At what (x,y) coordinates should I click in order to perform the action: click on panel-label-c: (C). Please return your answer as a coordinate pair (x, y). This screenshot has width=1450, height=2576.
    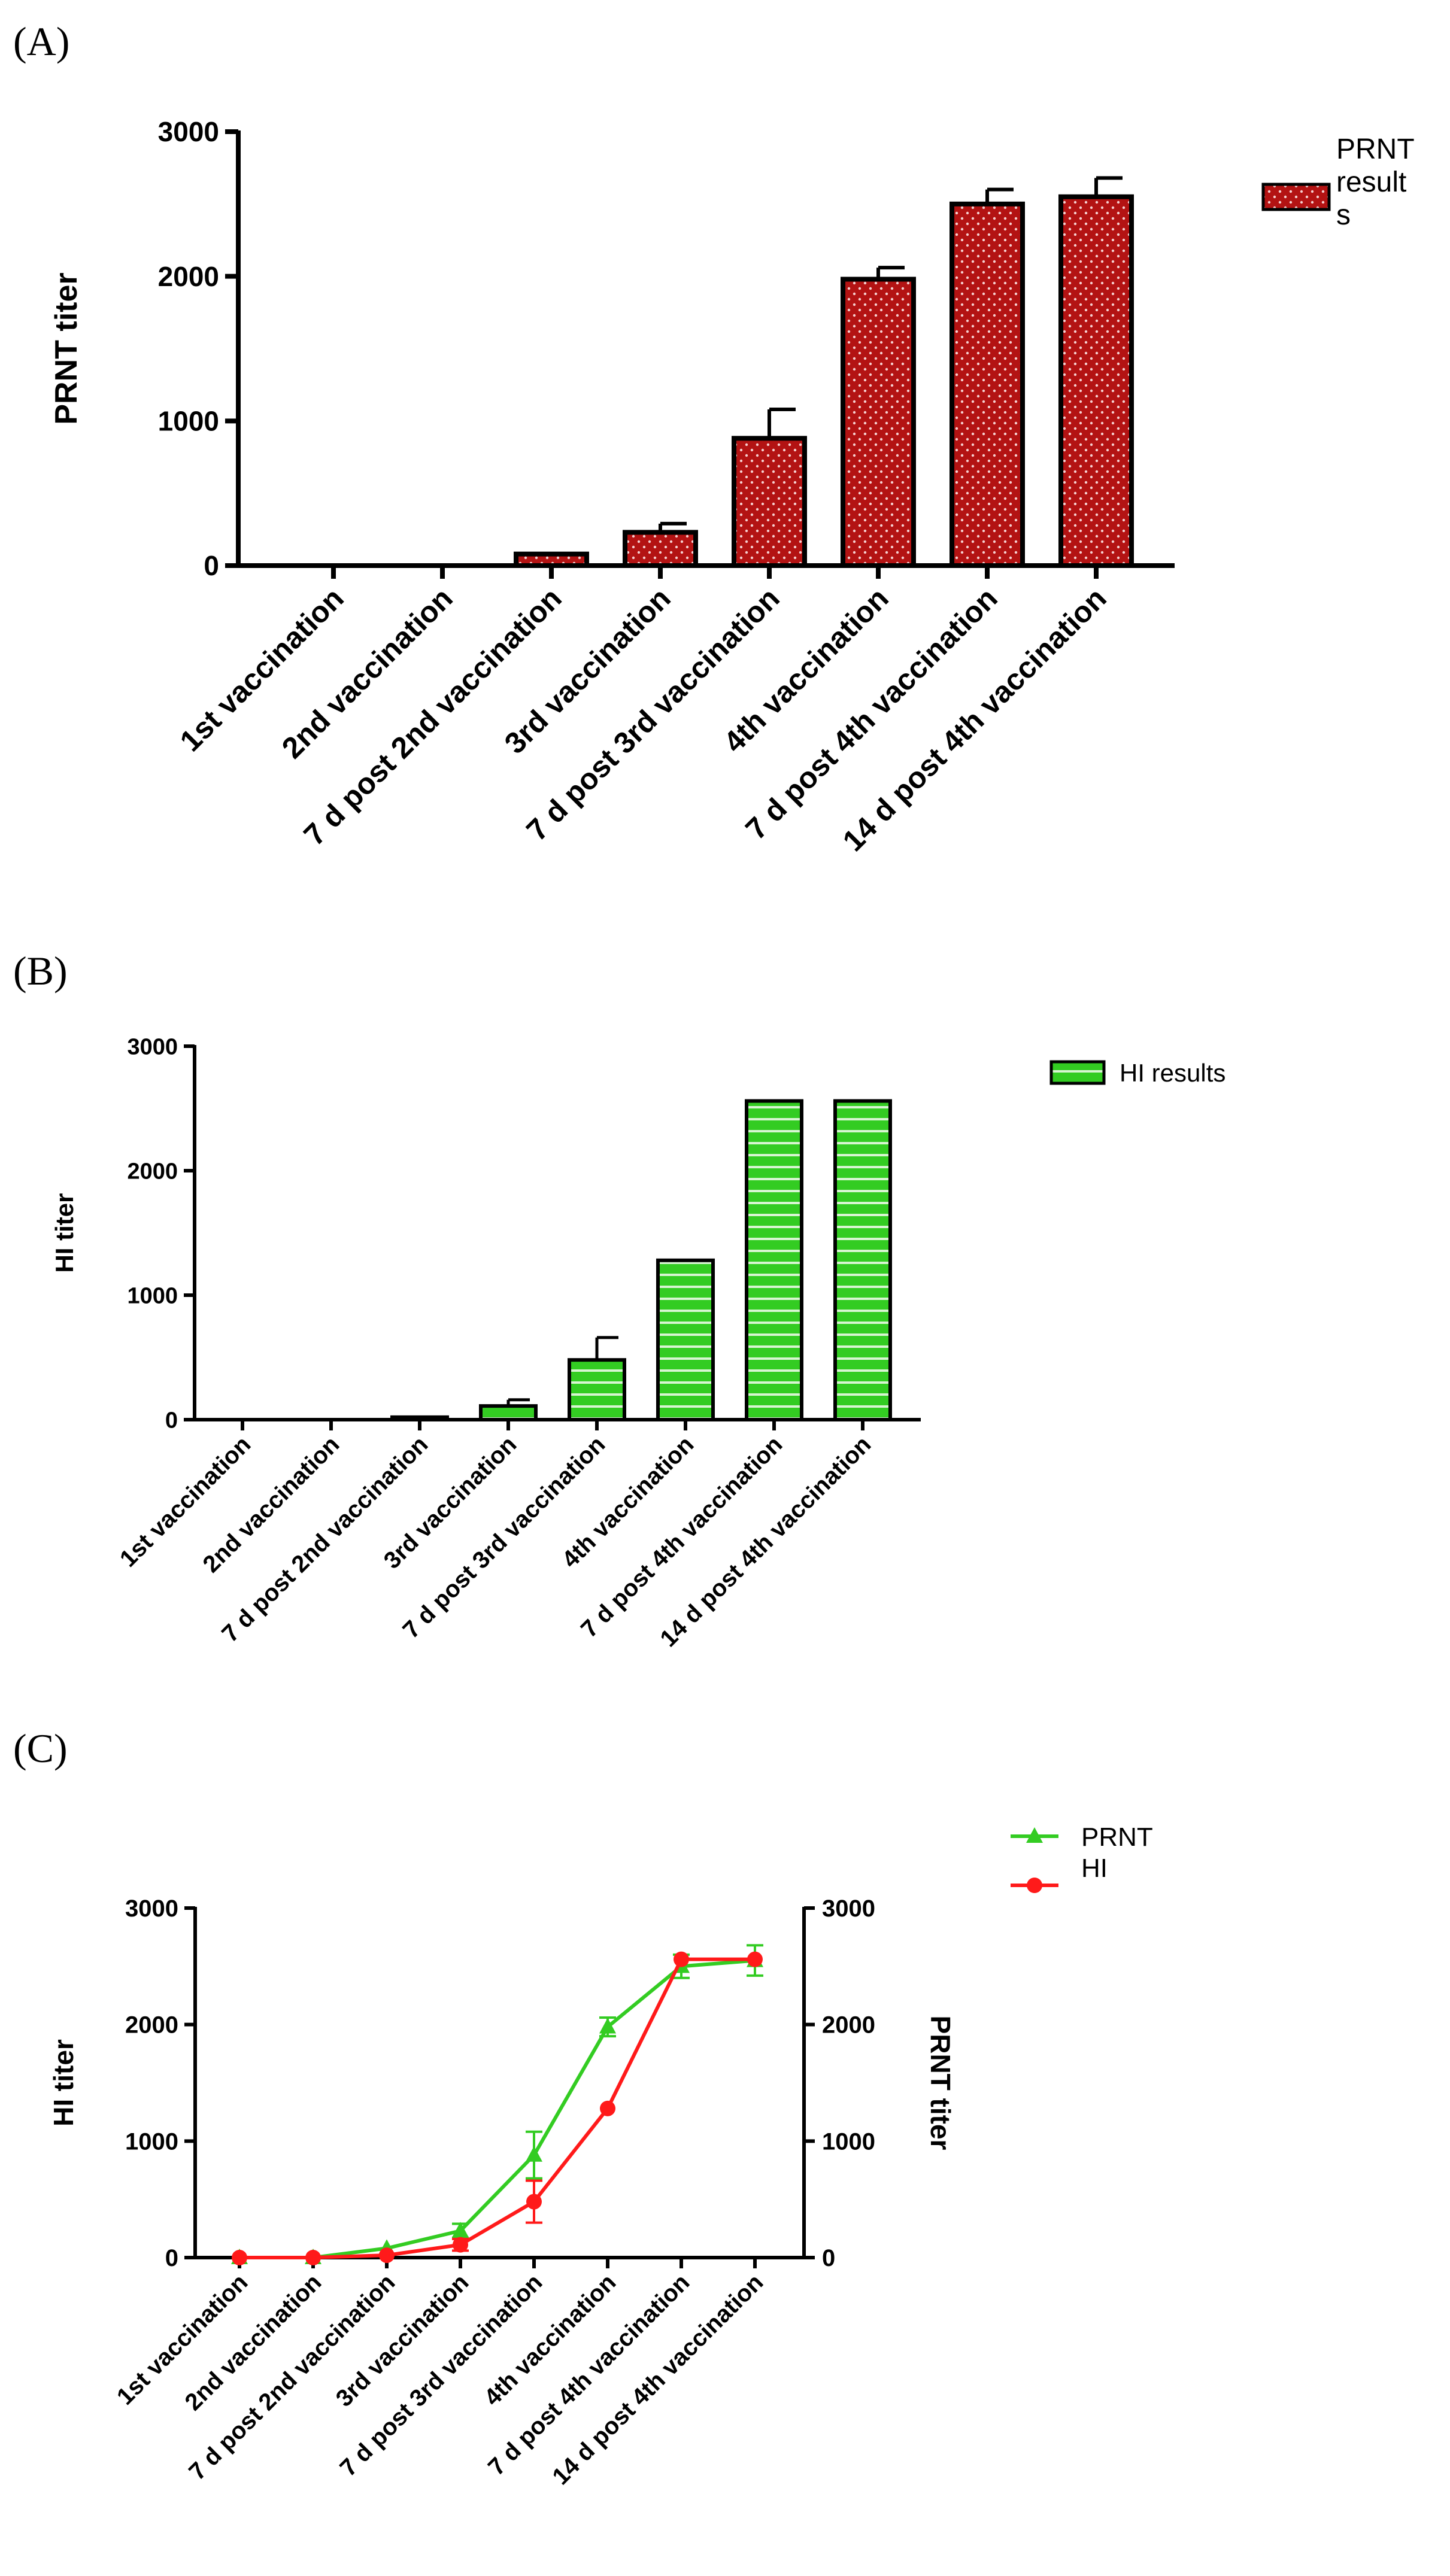
    Looking at the image, I should click on (40, 1748).